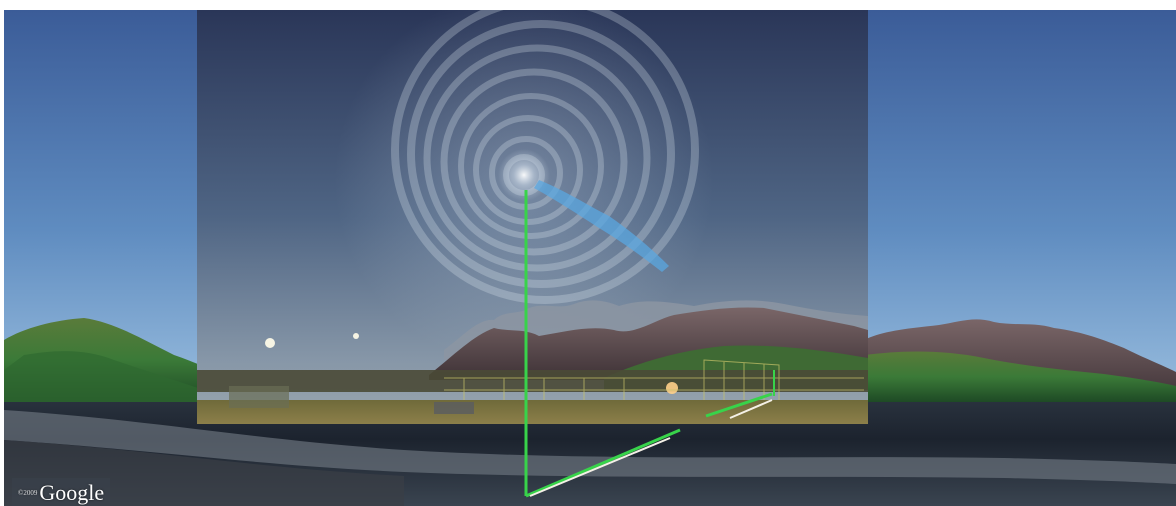  I want to click on guide-lines, so click(649, 344).